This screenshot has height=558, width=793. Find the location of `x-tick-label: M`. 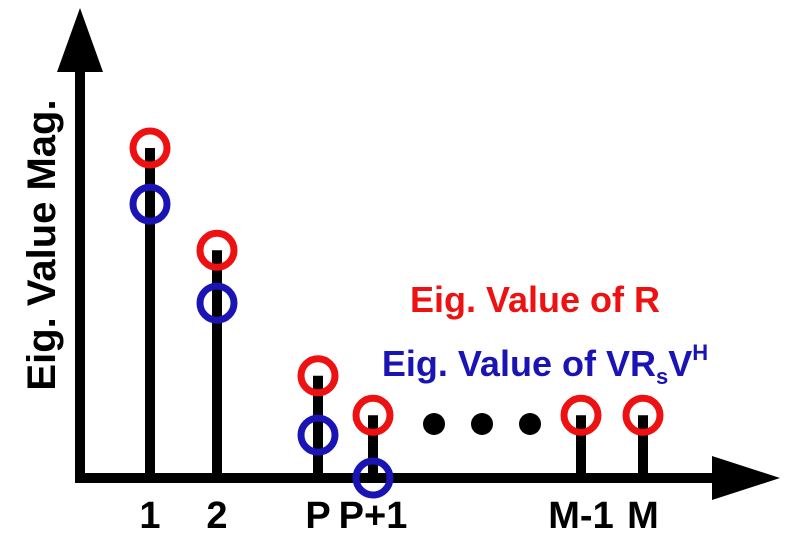

x-tick-label: M is located at coordinates (643, 516).